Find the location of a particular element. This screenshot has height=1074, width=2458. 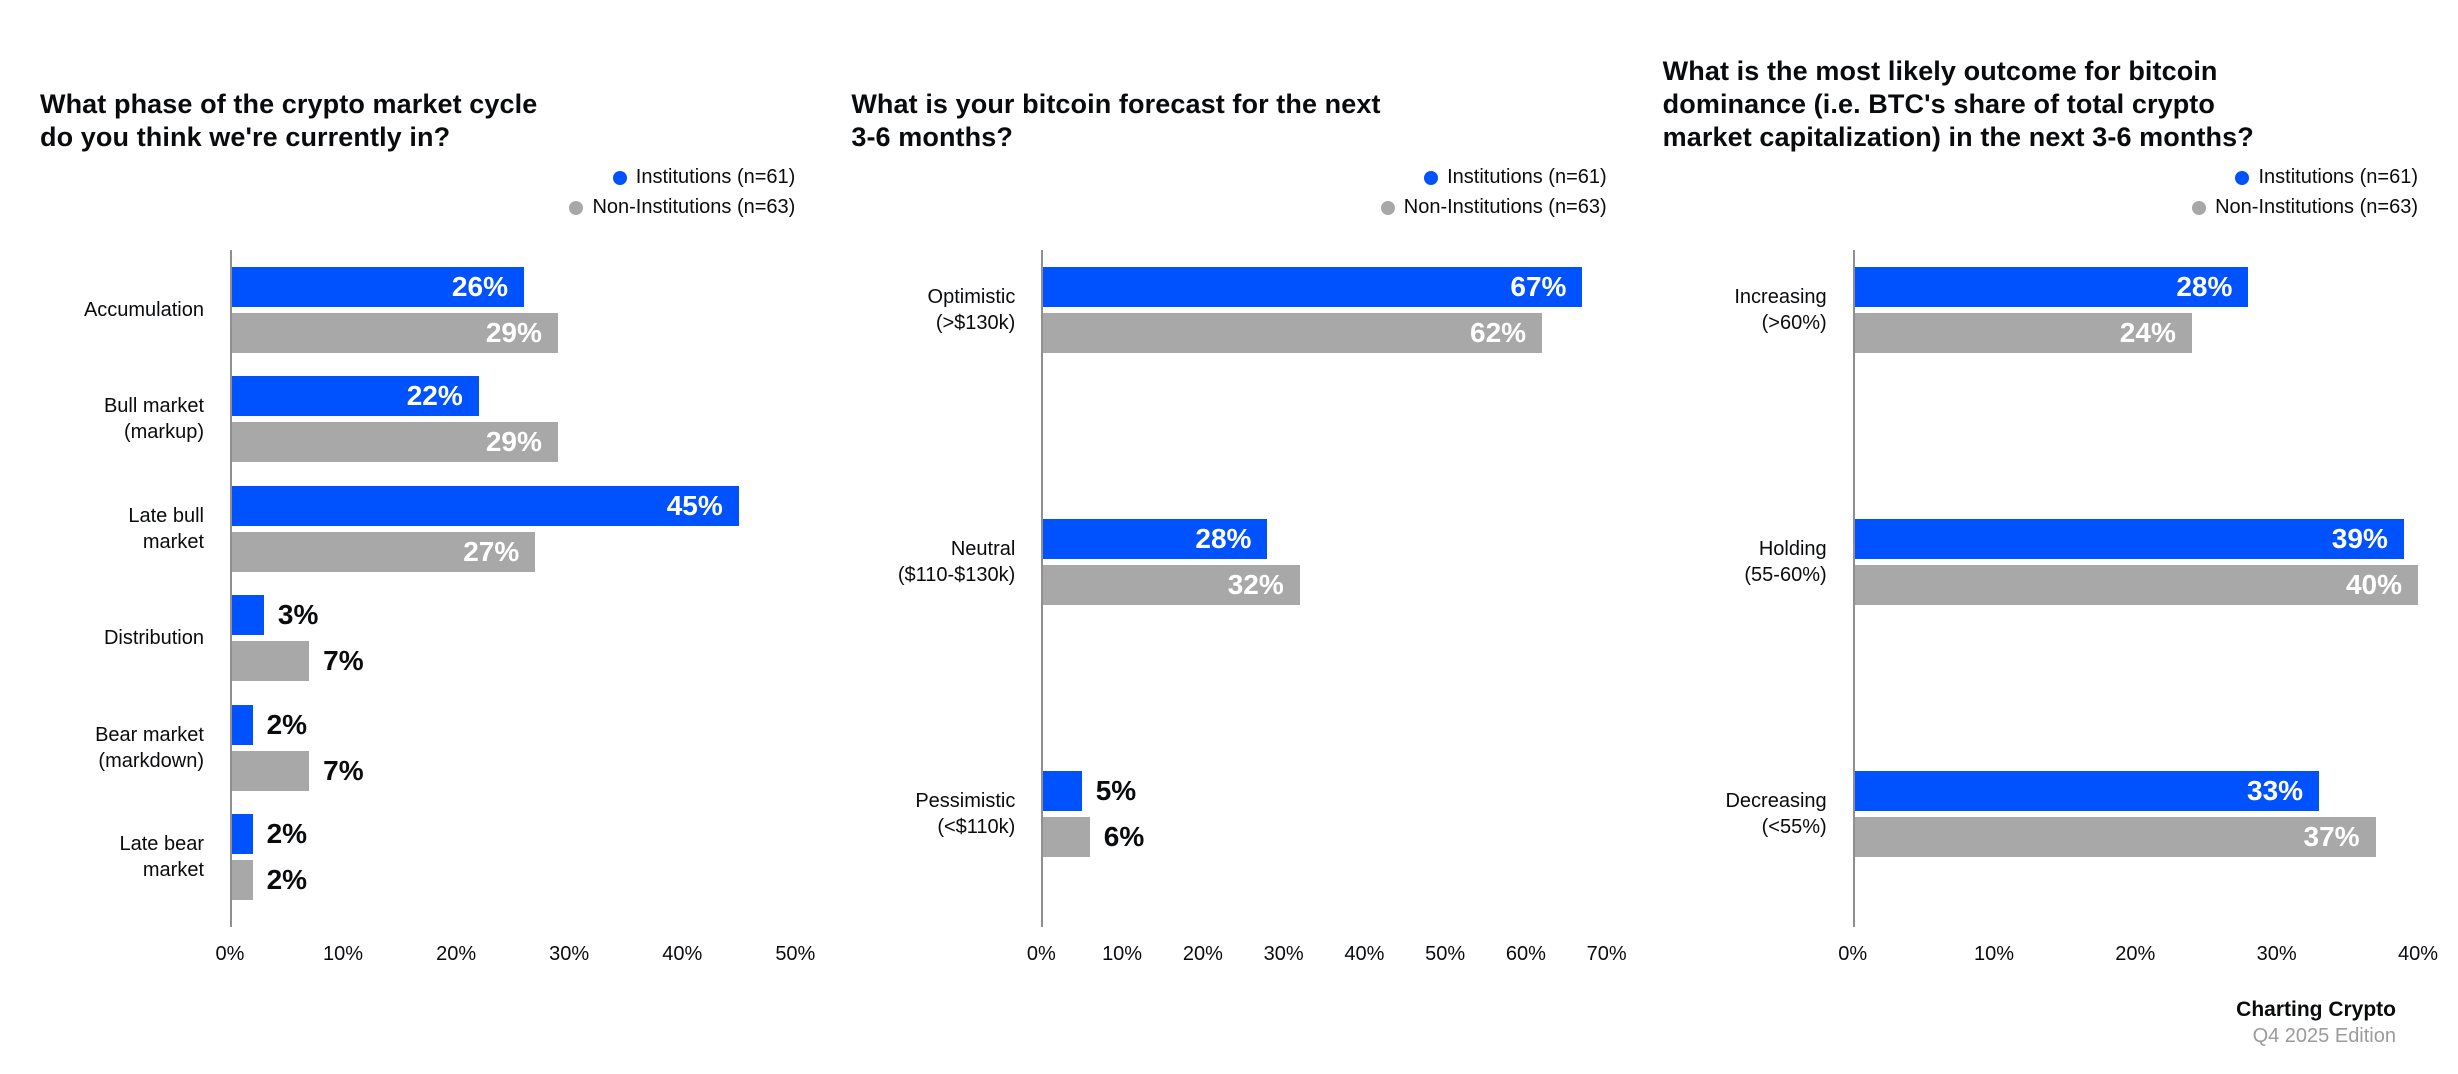

bar-group: Pessimistic (<$110k) 5% 6% is located at coordinates (1228, 814).